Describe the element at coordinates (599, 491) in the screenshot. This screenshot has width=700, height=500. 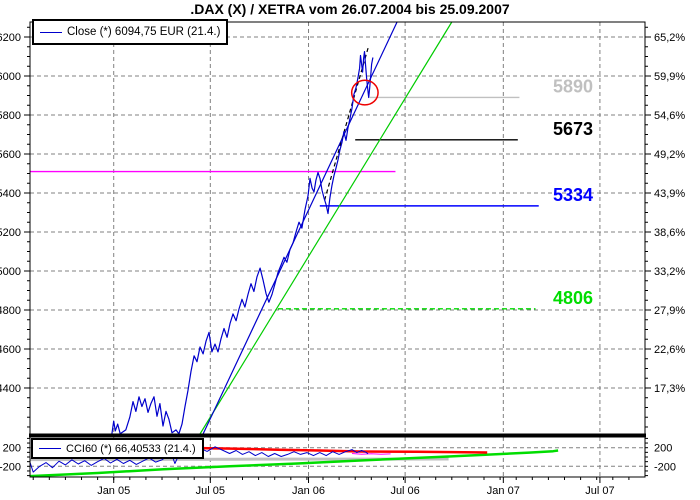
I see `x-axis-label: Jul 07` at that location.